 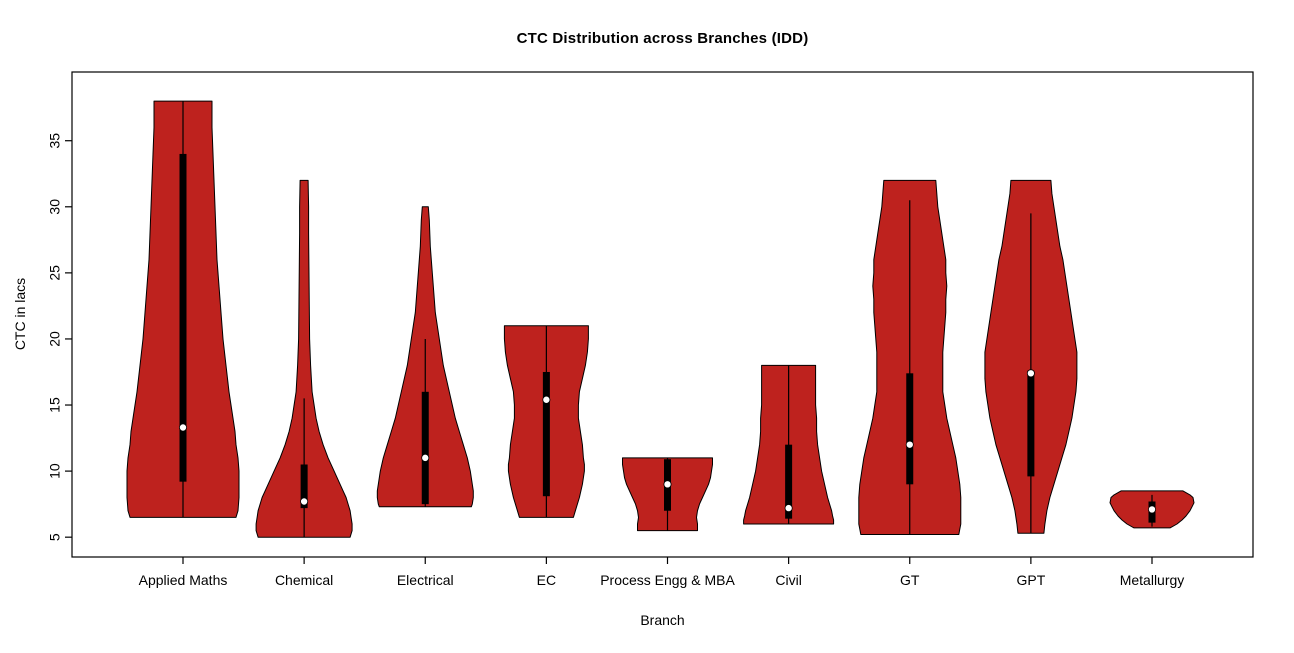 I want to click on x-tick-label: Applied Maths, so click(x=183, y=580).